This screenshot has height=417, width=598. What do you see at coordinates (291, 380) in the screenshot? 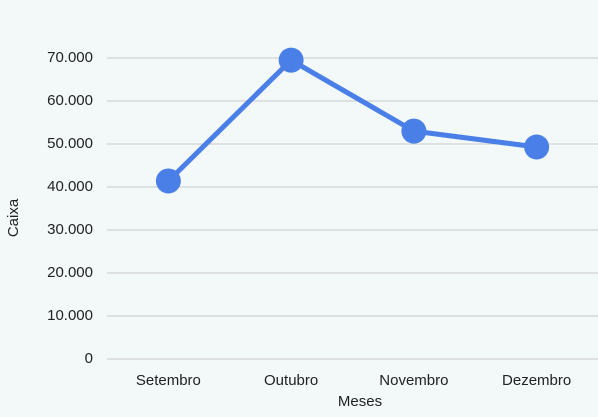
I see `x-tick-label: Outubro` at bounding box center [291, 380].